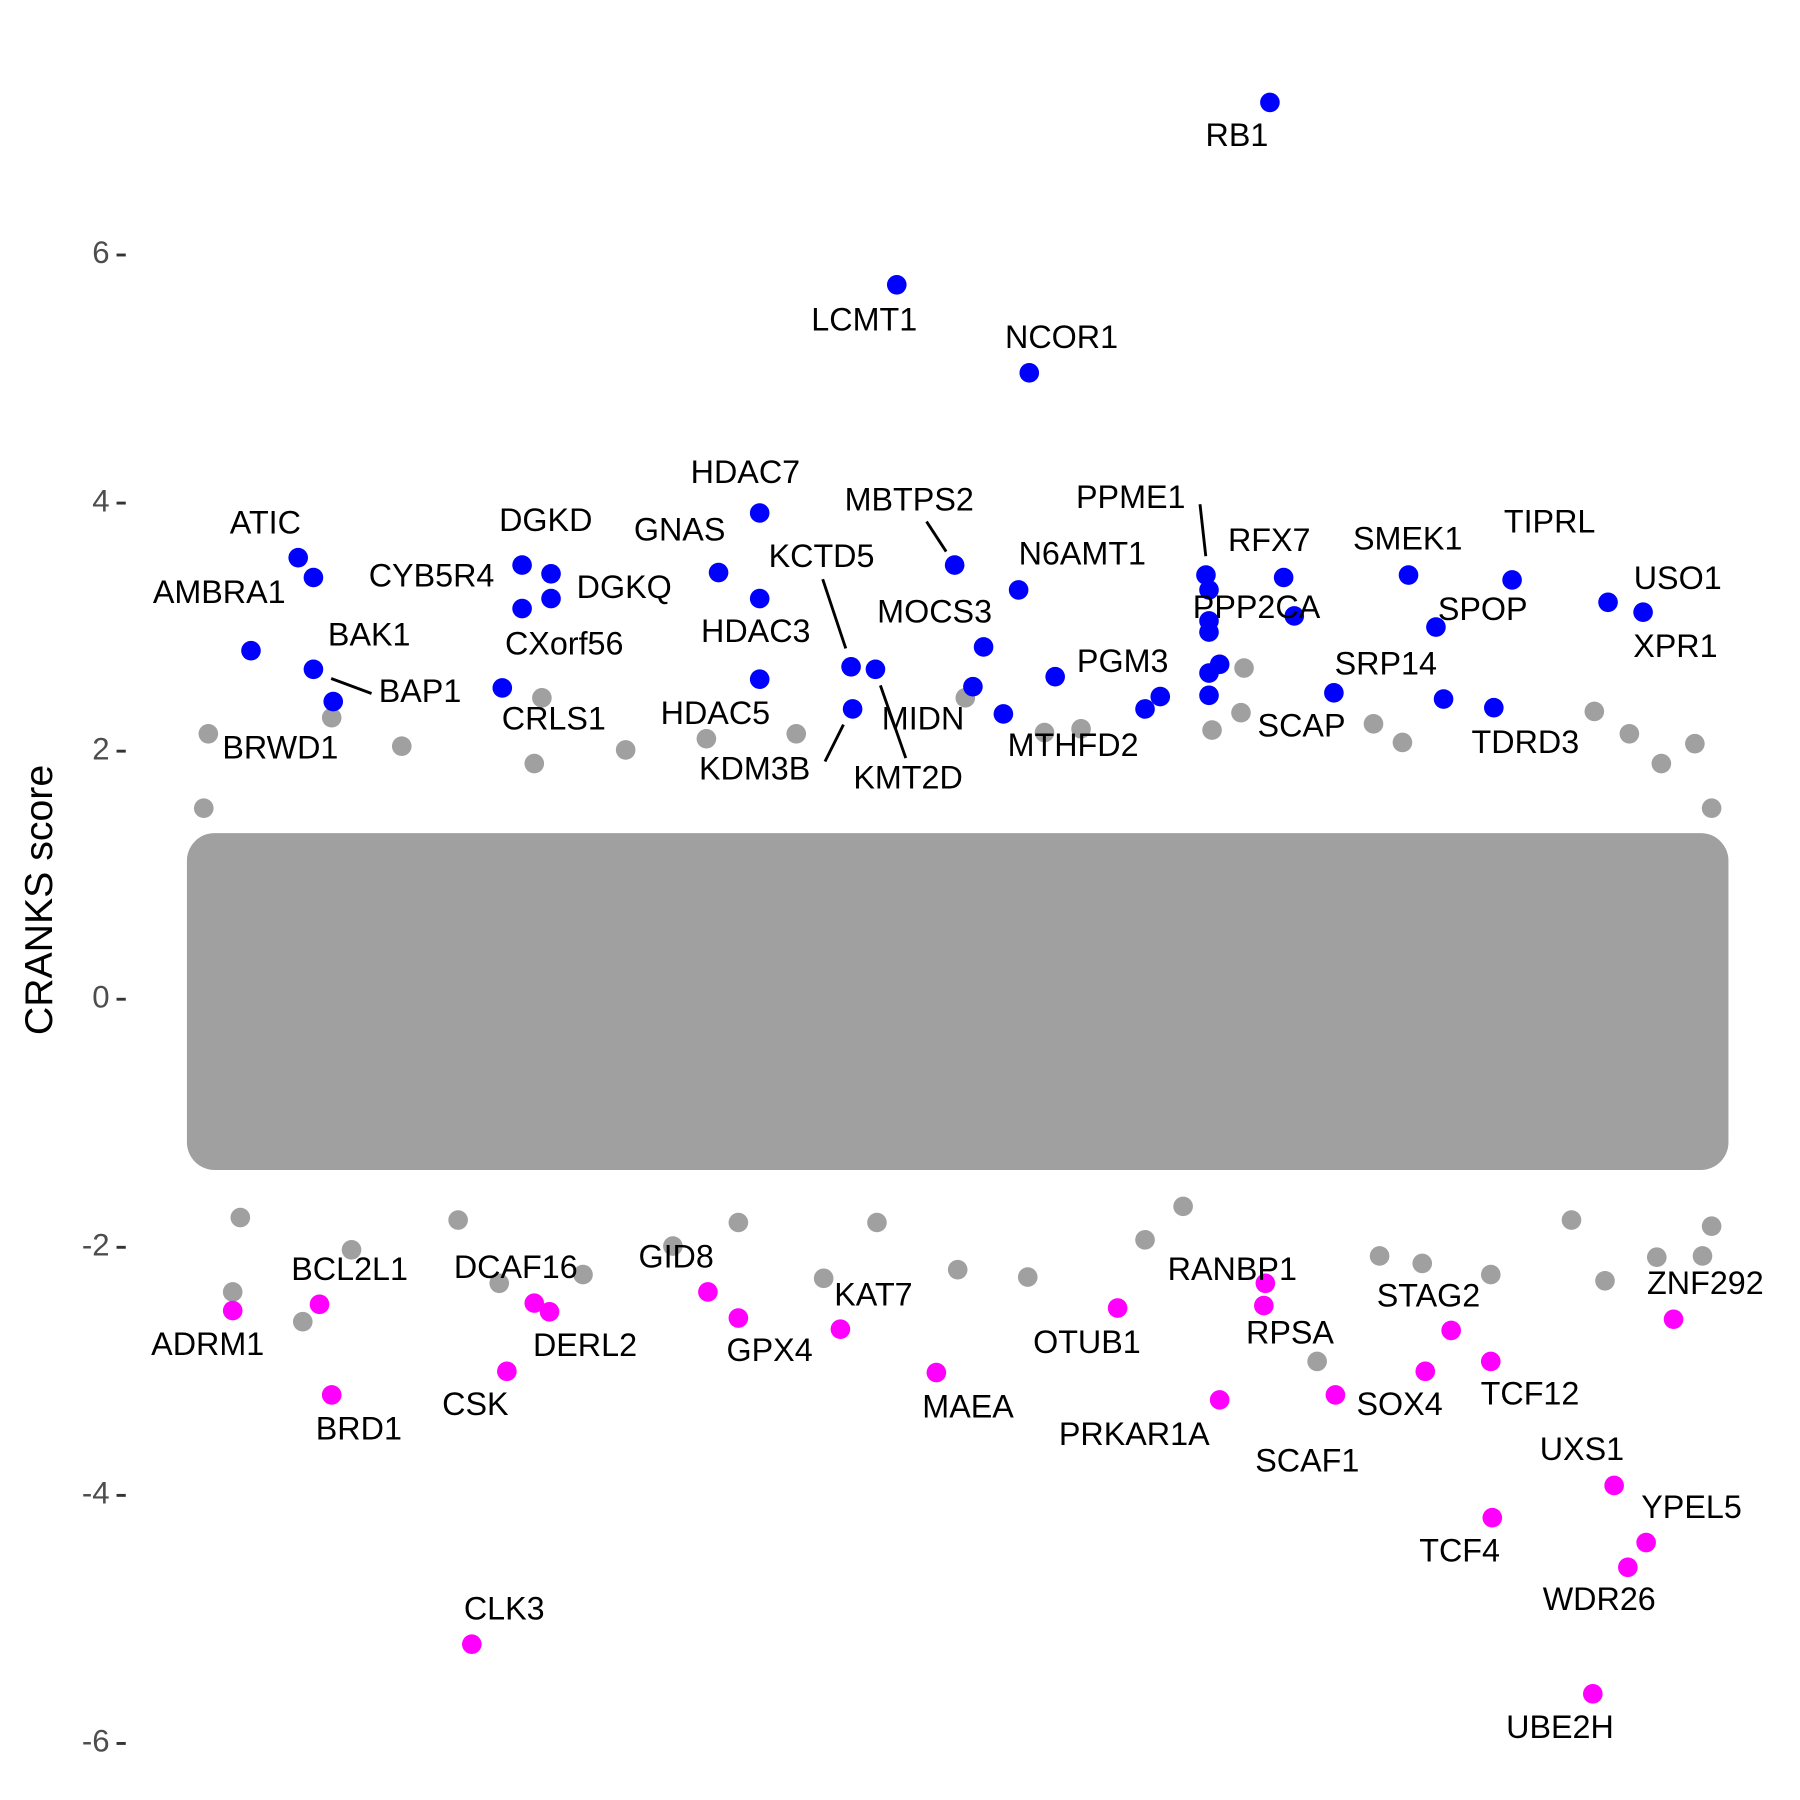  What do you see at coordinates (1560, 1727) in the screenshot?
I see `point-label: UBE2H` at bounding box center [1560, 1727].